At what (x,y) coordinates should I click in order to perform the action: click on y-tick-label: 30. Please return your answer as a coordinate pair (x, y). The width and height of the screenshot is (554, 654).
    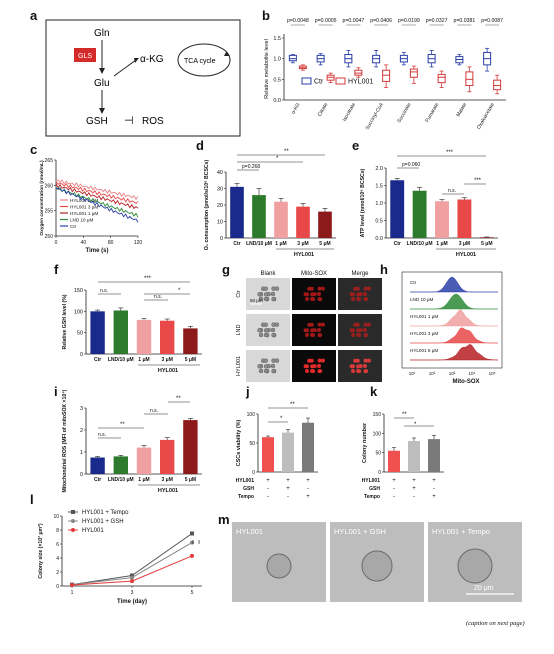
    Looking at the image, I should click on (220, 190).